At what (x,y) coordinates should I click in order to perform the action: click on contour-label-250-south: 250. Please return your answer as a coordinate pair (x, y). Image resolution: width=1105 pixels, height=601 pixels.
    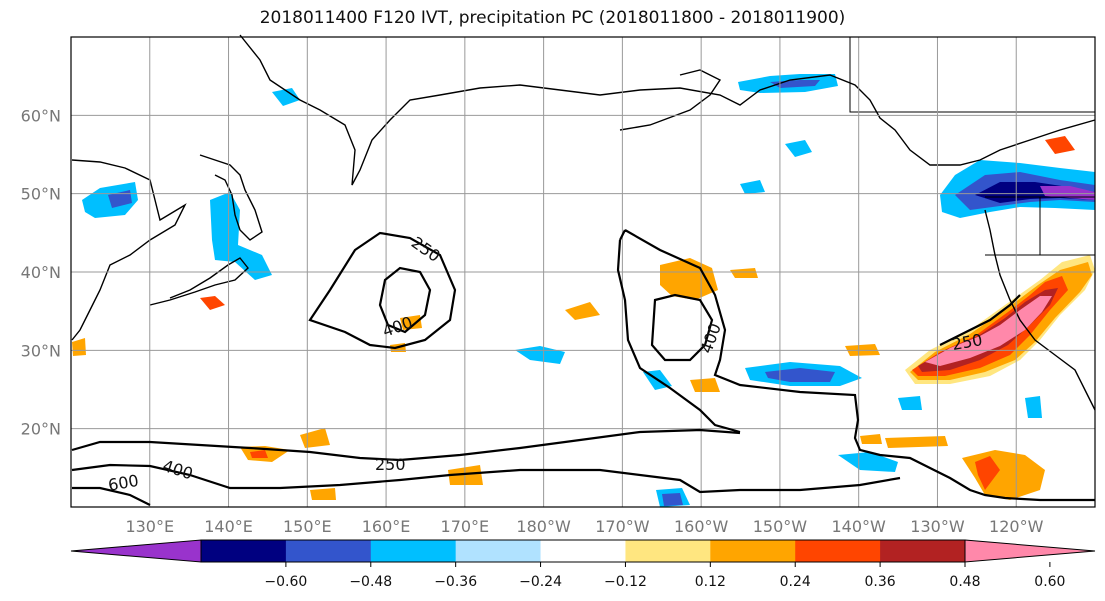
    Looking at the image, I should click on (390, 464).